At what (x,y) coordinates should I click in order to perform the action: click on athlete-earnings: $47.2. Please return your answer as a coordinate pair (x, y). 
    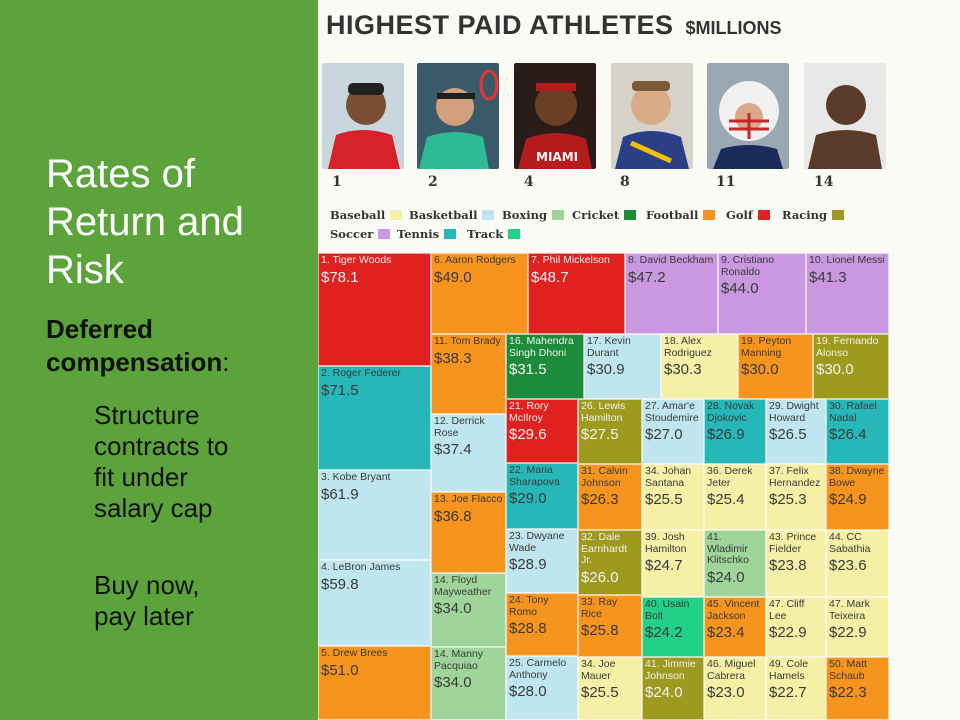
    Looking at the image, I should click on (647, 277).